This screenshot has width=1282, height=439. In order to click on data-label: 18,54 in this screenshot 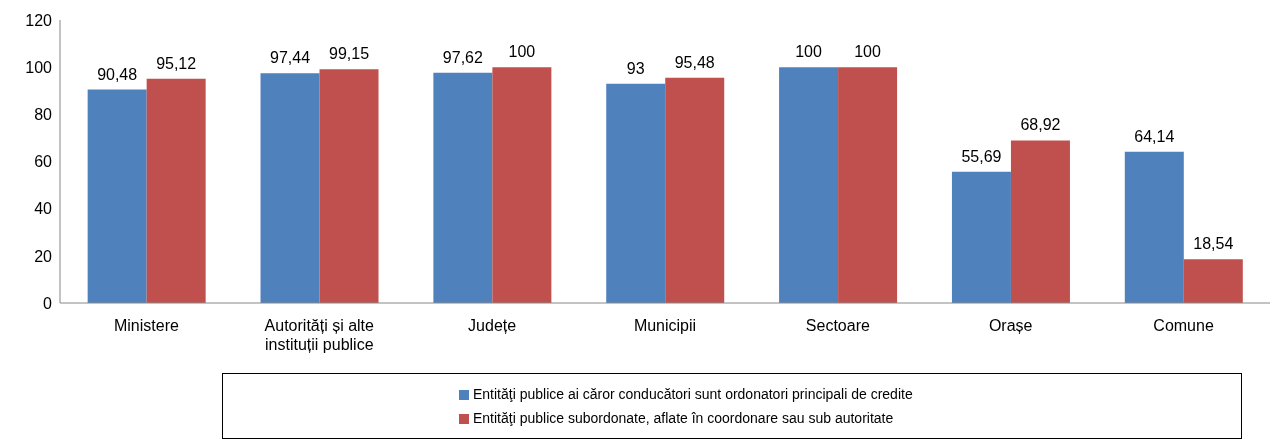, I will do `click(1213, 244)`.